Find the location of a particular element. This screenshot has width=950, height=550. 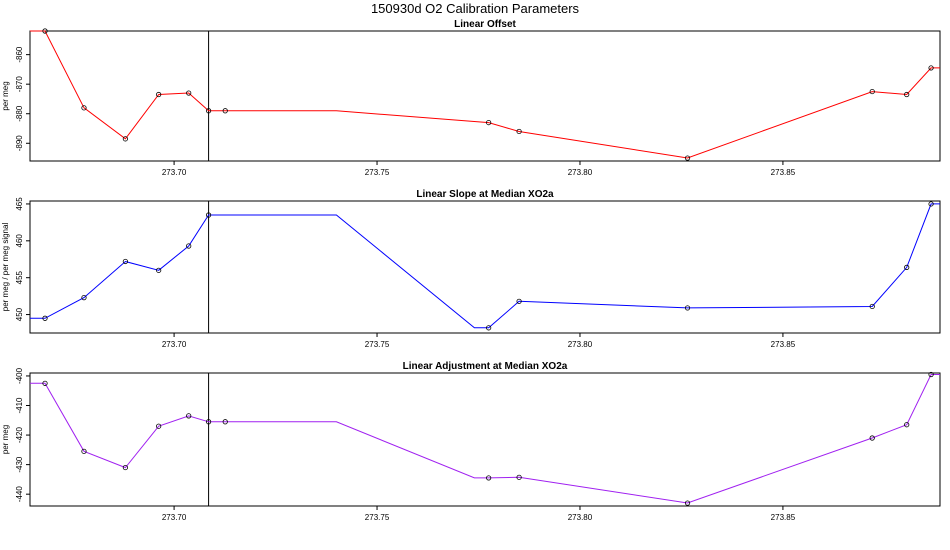

y-tick-label: -870 is located at coordinates (19, 84).